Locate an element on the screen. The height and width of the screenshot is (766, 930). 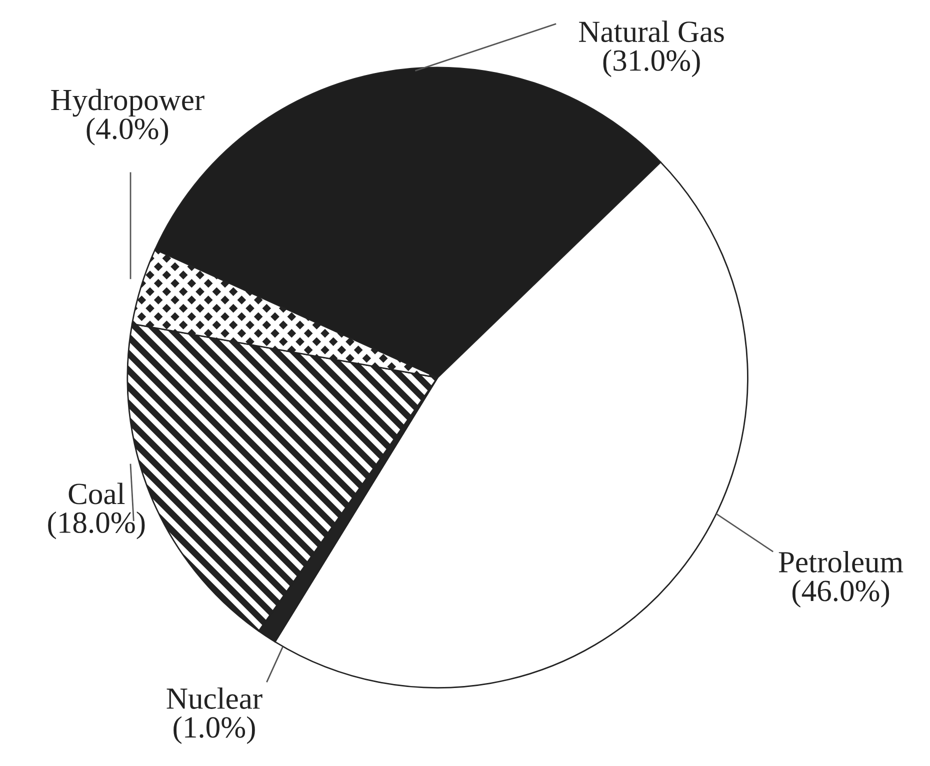
data-label: (31.0%) is located at coordinates (651, 63).